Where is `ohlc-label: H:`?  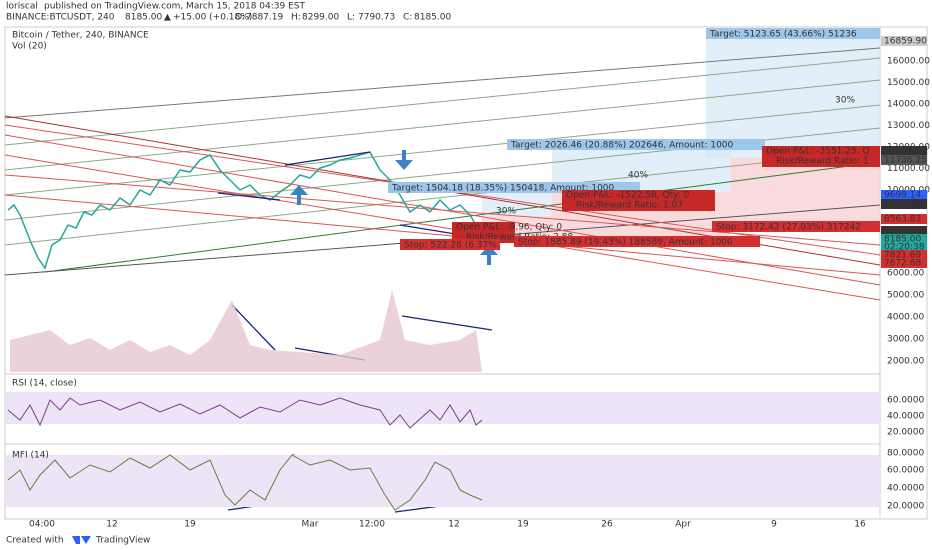
ohlc-label: H: is located at coordinates (296, 18).